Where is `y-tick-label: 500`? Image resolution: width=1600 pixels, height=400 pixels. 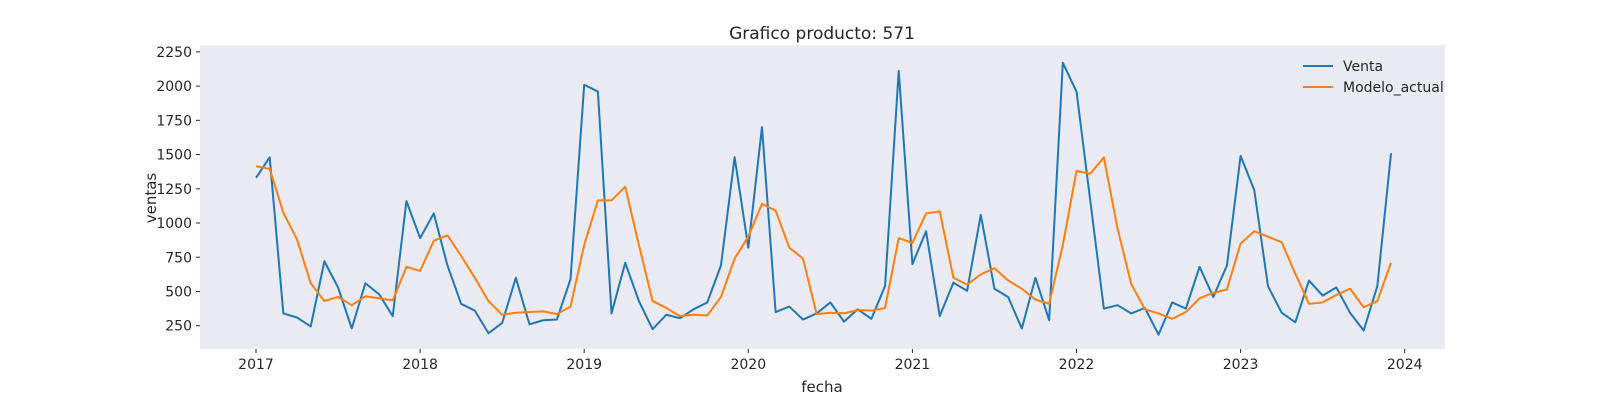
y-tick-label: 500 is located at coordinates (178, 292).